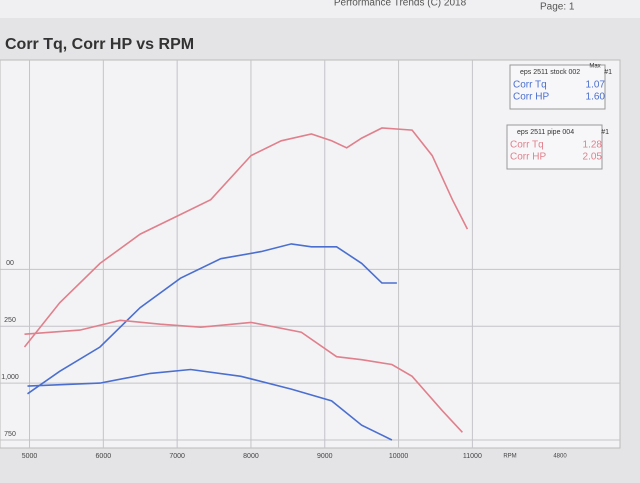  What do you see at coordinates (400, 4) in the screenshot?
I see `header-left: Performance Trends (C) 2018` at bounding box center [400, 4].